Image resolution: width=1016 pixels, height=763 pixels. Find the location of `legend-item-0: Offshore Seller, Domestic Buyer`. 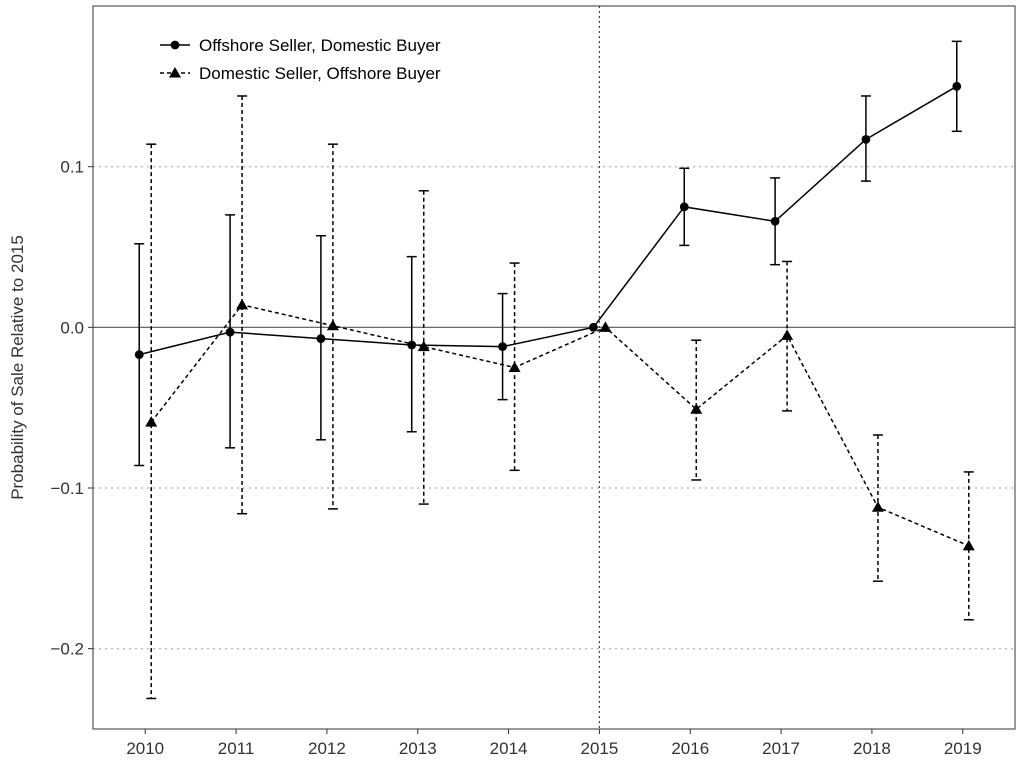

legend-item-0: Offshore Seller, Domestic Buyer is located at coordinates (300, 45).